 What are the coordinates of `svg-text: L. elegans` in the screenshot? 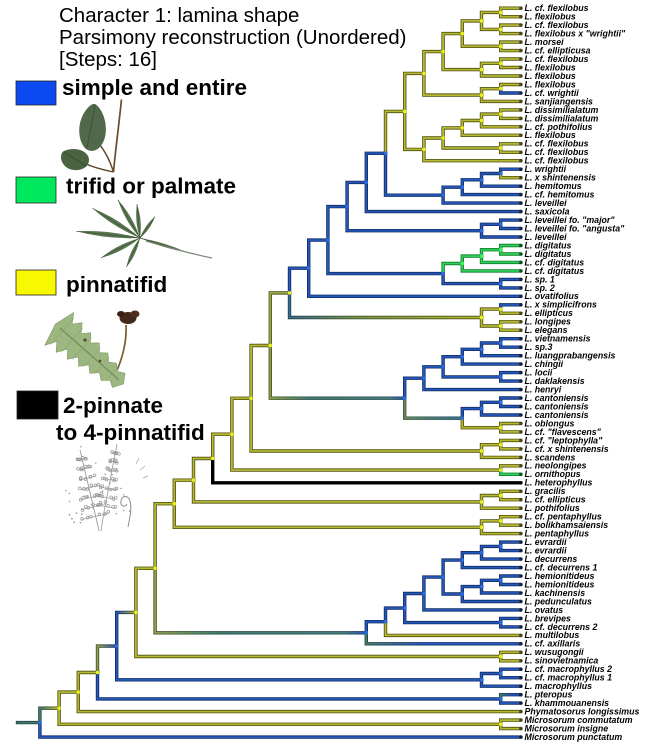 It's located at (546, 330).